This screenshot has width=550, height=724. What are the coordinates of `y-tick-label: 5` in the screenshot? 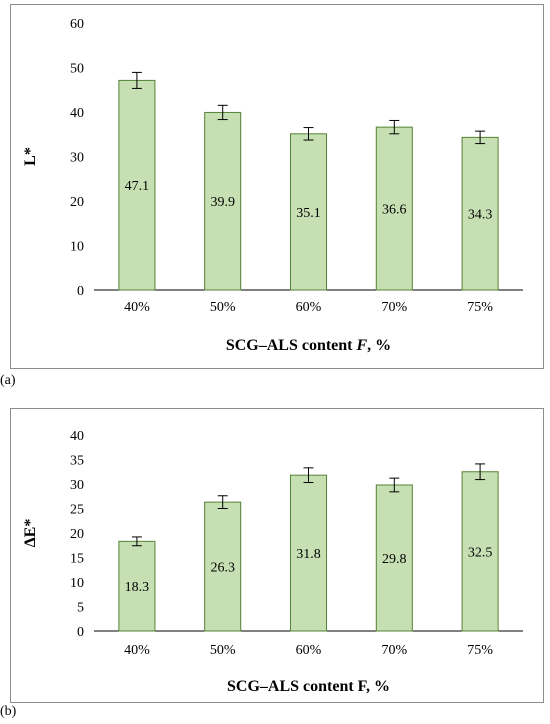 It's located at (80, 608).